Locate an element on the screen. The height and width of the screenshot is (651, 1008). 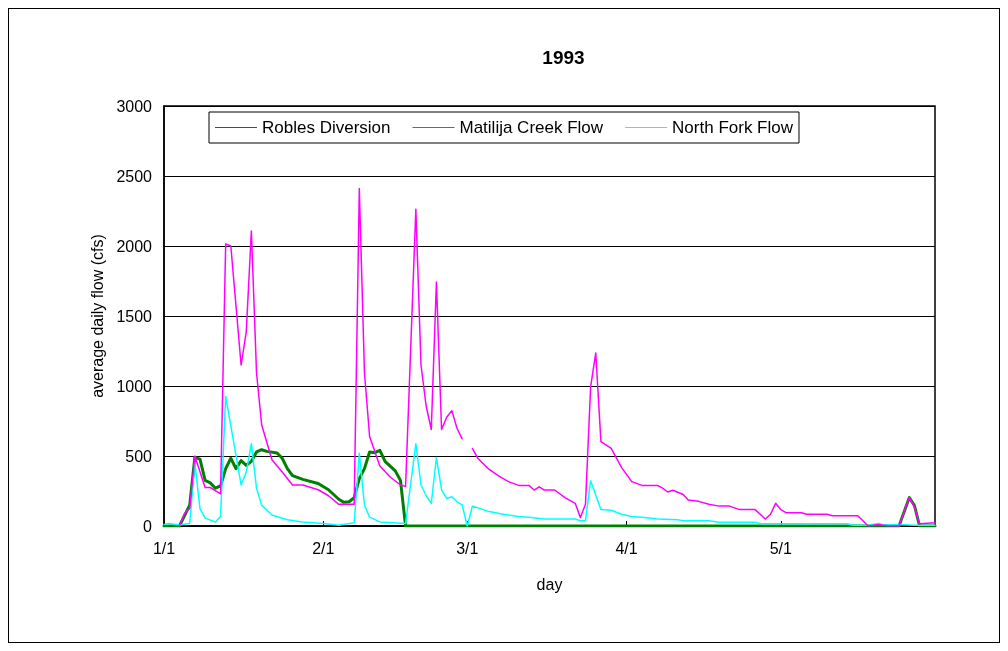
y-axis-title: average daily flow (cfs) is located at coordinates (98, 316).